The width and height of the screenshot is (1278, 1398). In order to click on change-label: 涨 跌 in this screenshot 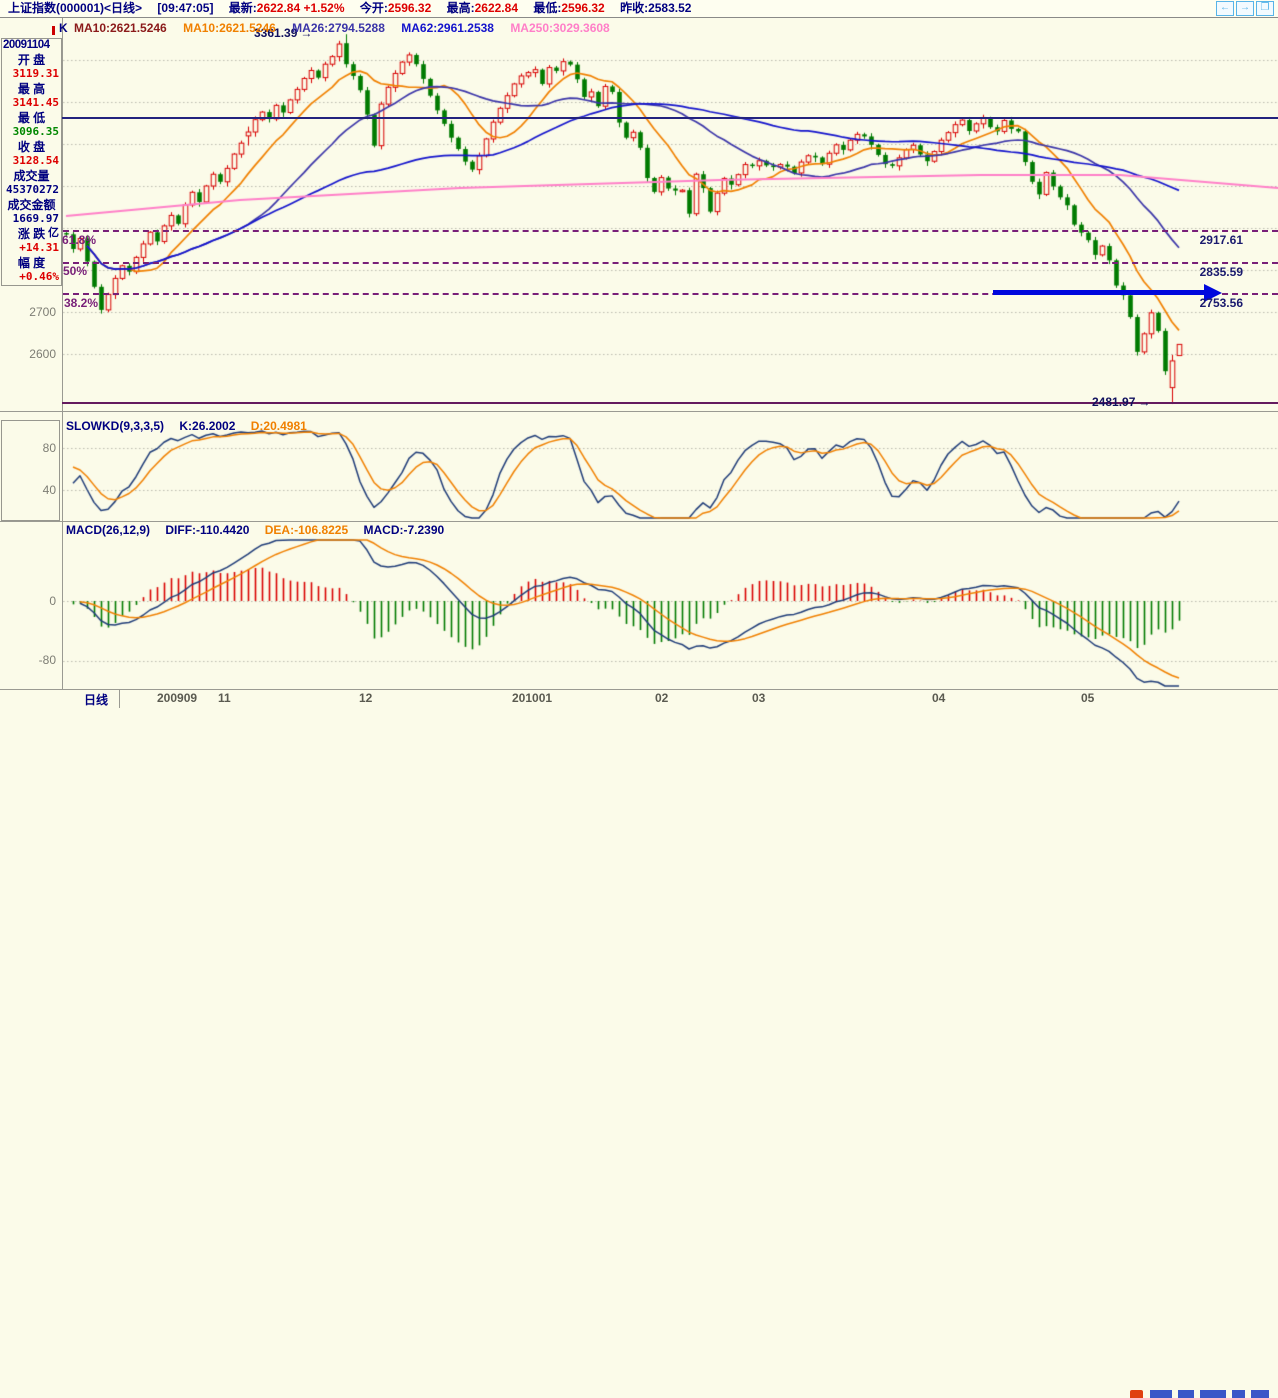, I will do `click(31, 234)`.